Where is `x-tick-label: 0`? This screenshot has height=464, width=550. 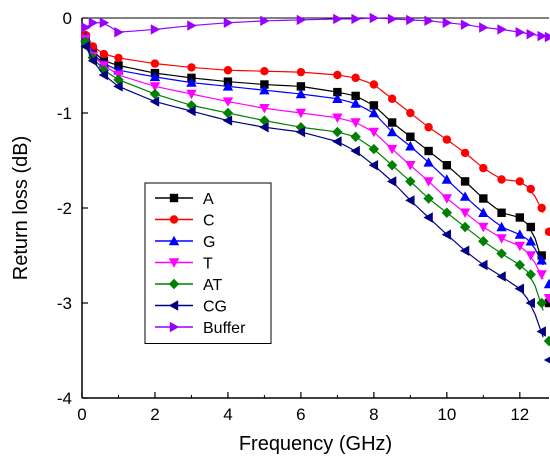
x-tick-label: 0 is located at coordinates (81, 414).